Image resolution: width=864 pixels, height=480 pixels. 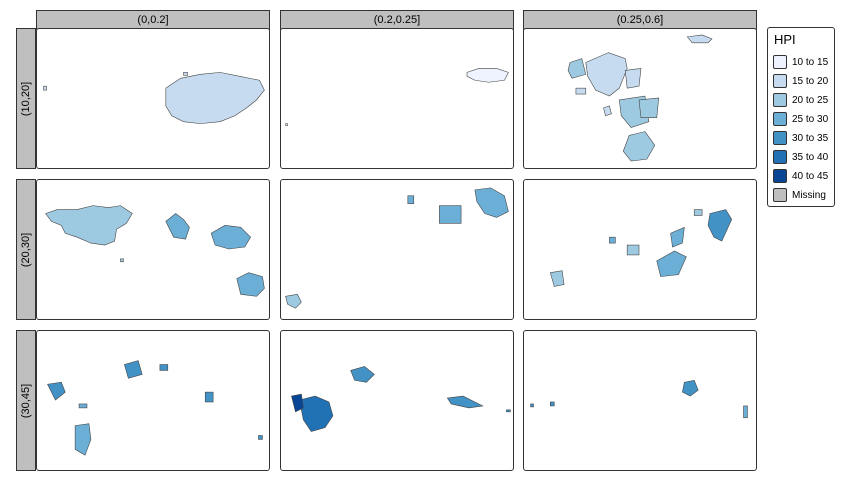 I want to click on map-panel-r1-c1, so click(x=153, y=98).